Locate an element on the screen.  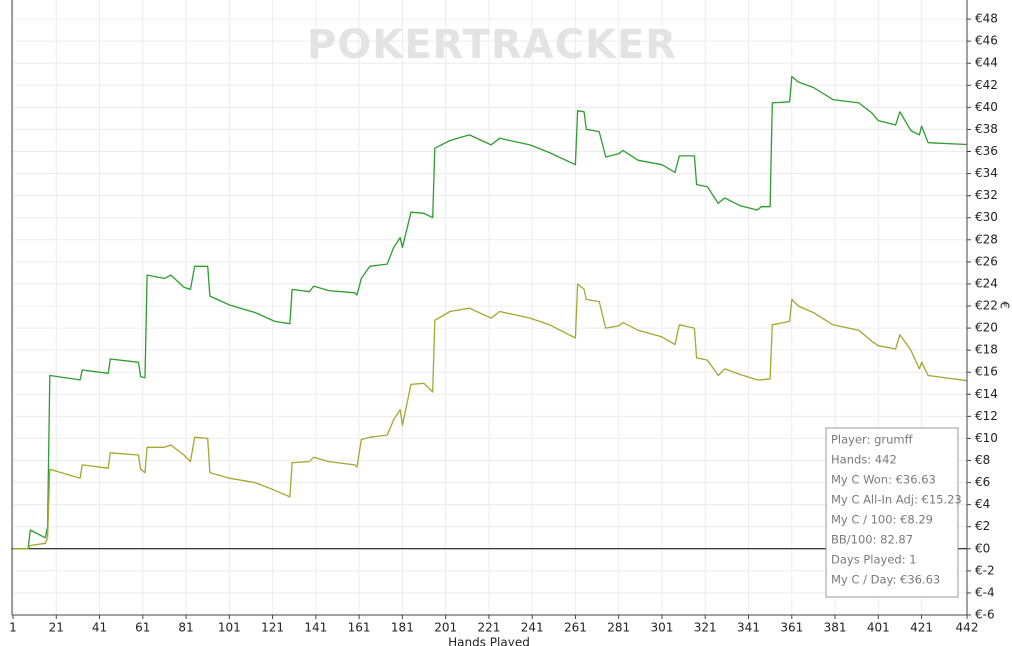
y-axis-title: € is located at coordinates (1005, 305).